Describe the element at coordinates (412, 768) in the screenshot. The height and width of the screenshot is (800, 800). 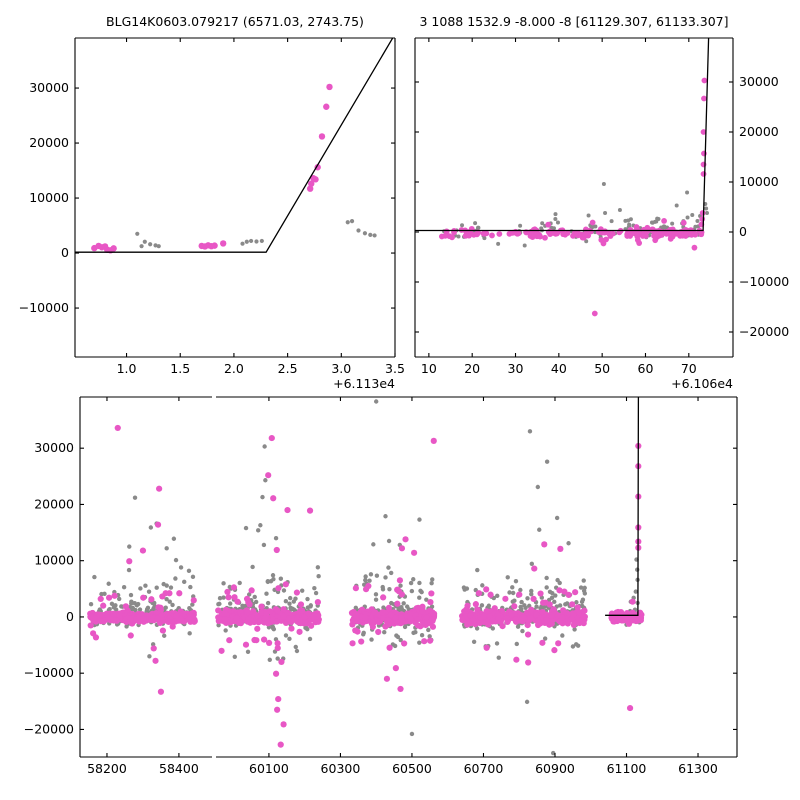
I see `svg-text: 60500` at that location.